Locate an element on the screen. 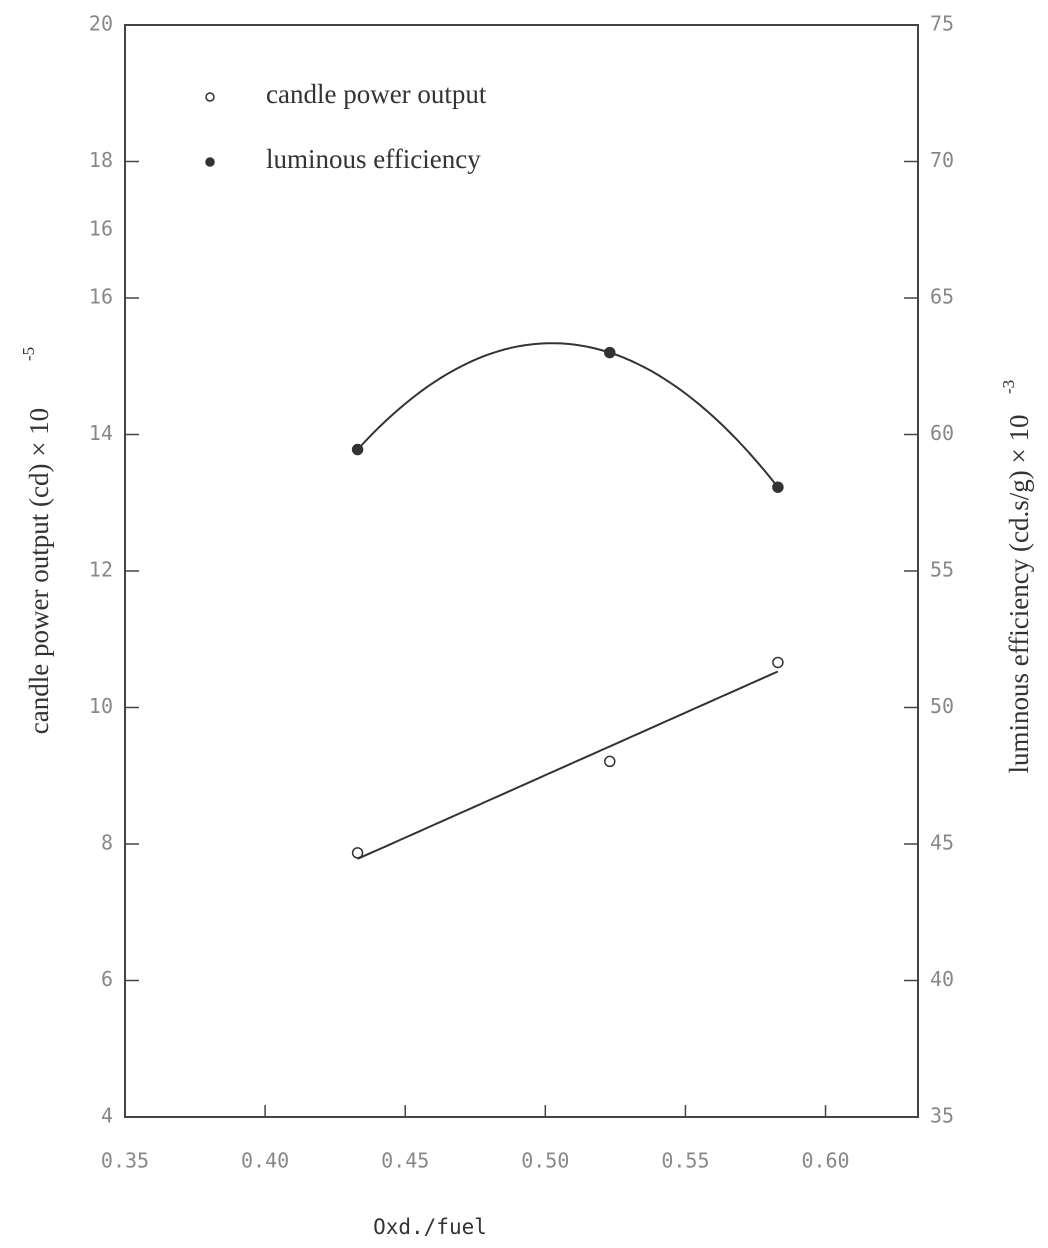  x-axis-label: Oxd./fuel is located at coordinates (430, 1227).